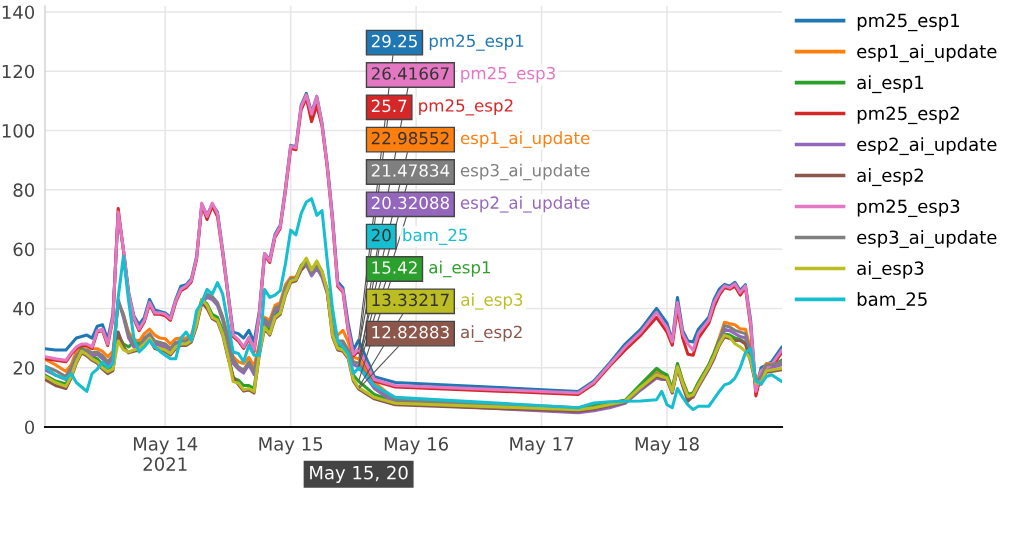 The image size is (1024, 548). I want to click on annotation: 20.32088, so click(410, 203).